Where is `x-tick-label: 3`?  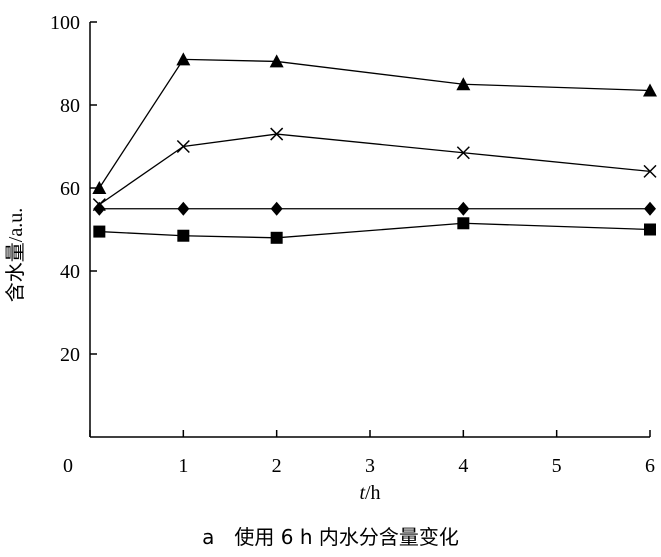 x-tick-label: 3 is located at coordinates (370, 466).